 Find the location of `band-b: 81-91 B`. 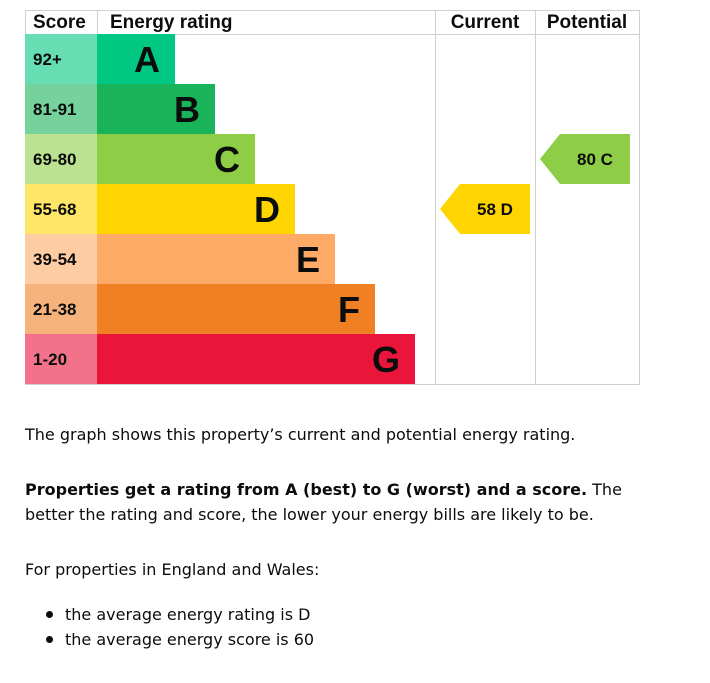

band-b: 81-91 B is located at coordinates (120, 109).